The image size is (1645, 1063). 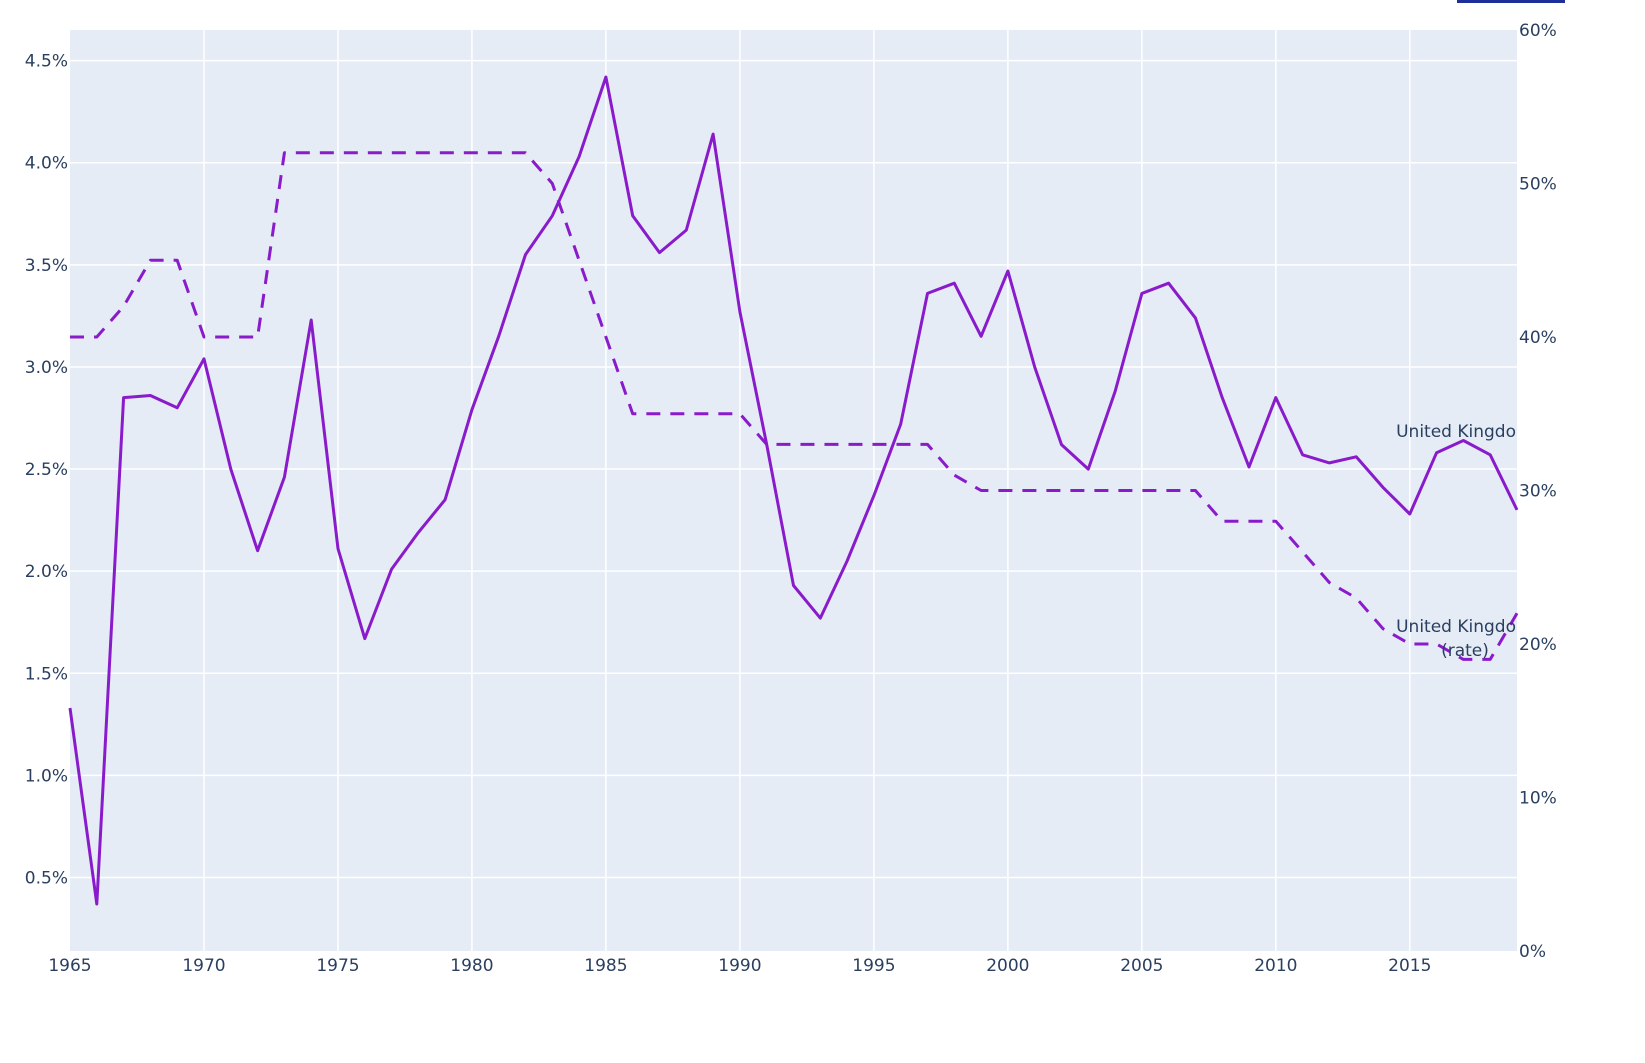 What do you see at coordinates (1007, 966) in the screenshot?
I see `x-tick-label: 2000` at bounding box center [1007, 966].